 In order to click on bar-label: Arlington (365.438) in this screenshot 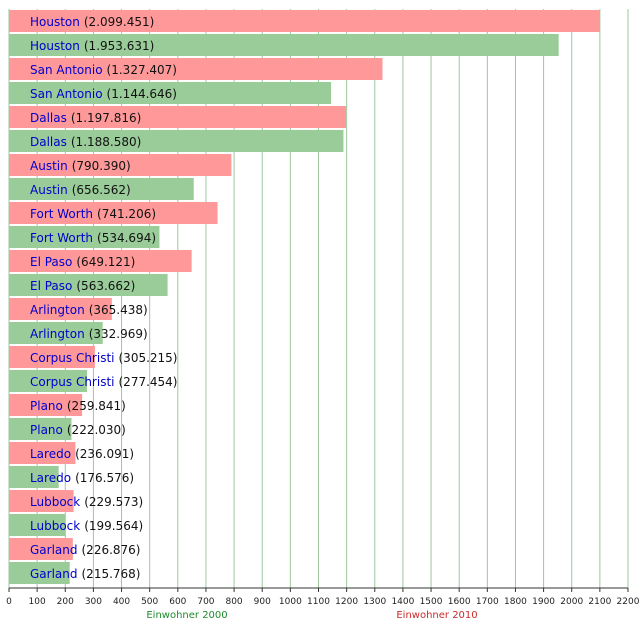, I will do `click(89, 310)`.